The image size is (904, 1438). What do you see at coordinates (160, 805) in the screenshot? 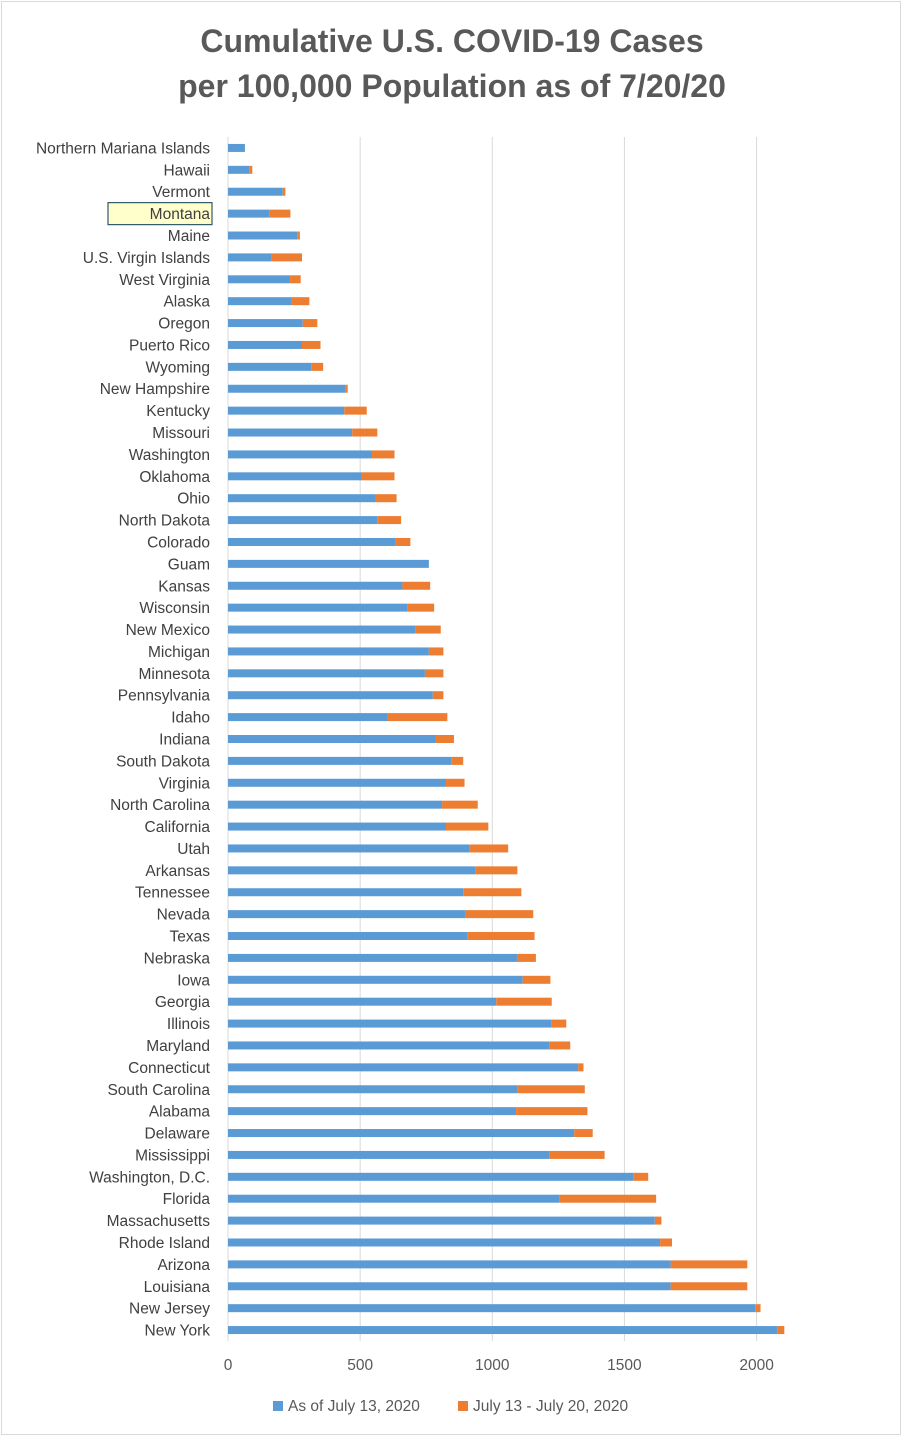
I see `category-label: North Carolina` at bounding box center [160, 805].